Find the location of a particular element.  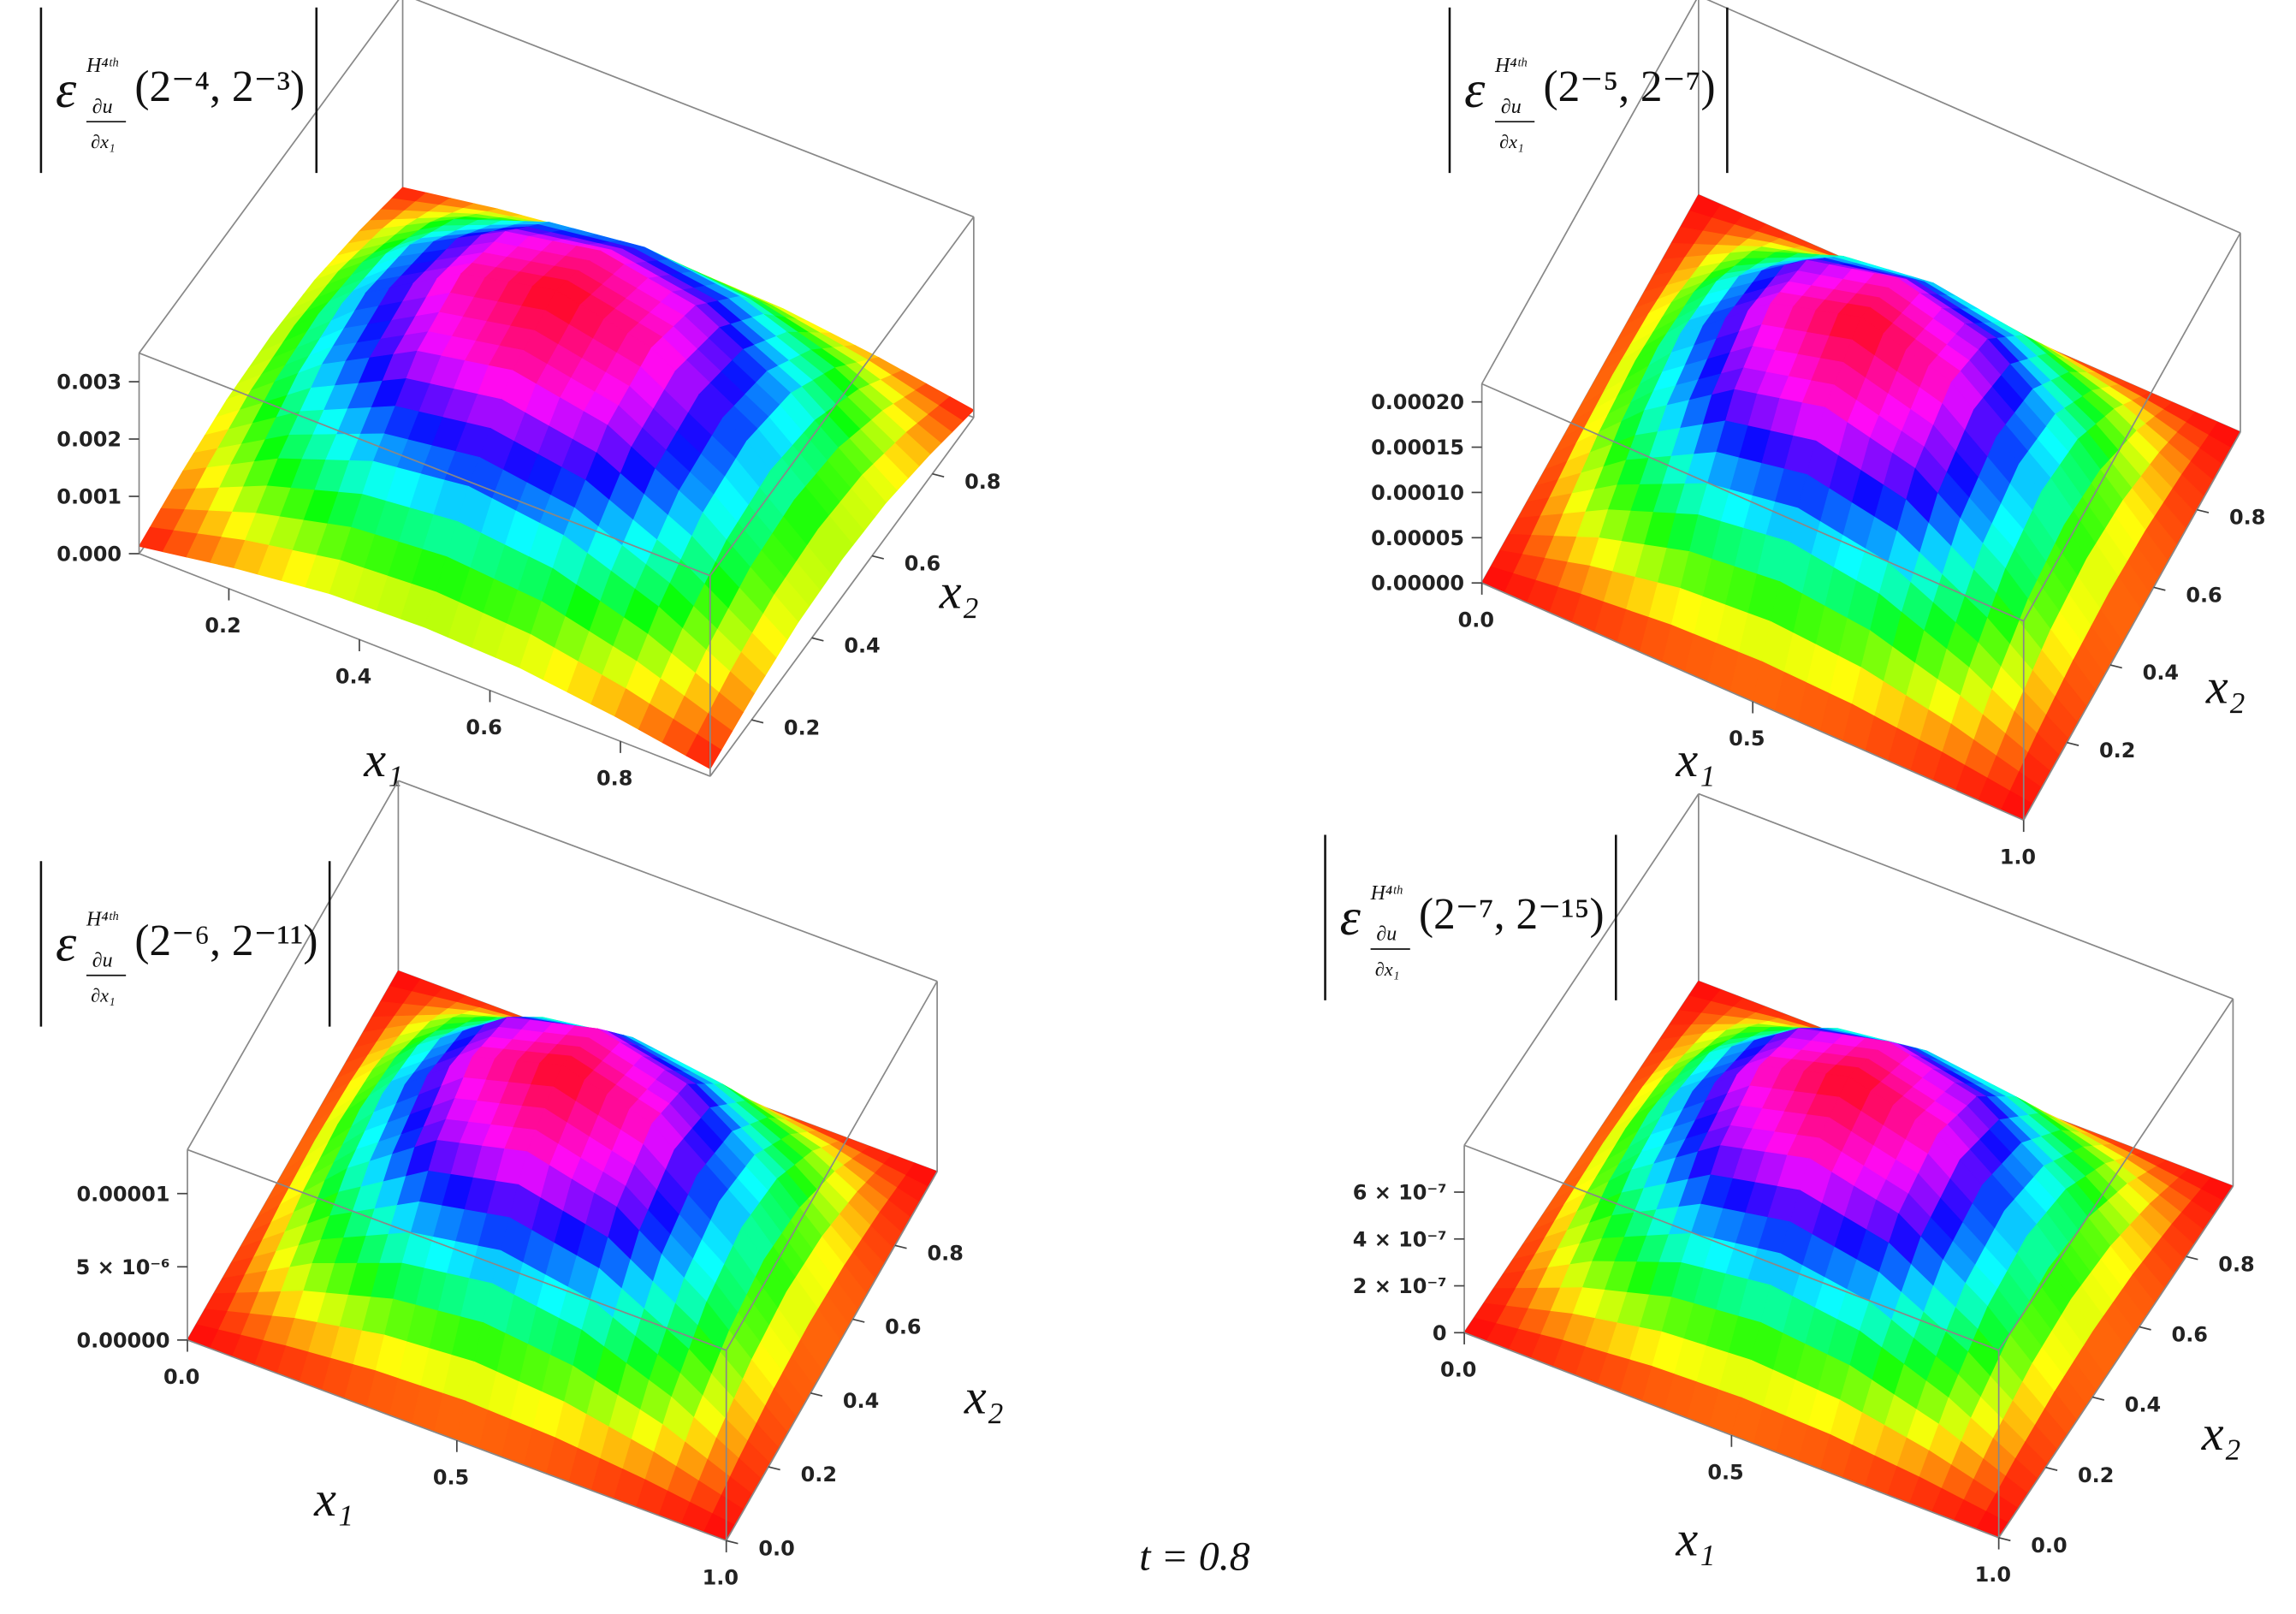

z-tick-label: 0.00005 is located at coordinates (1417, 538).